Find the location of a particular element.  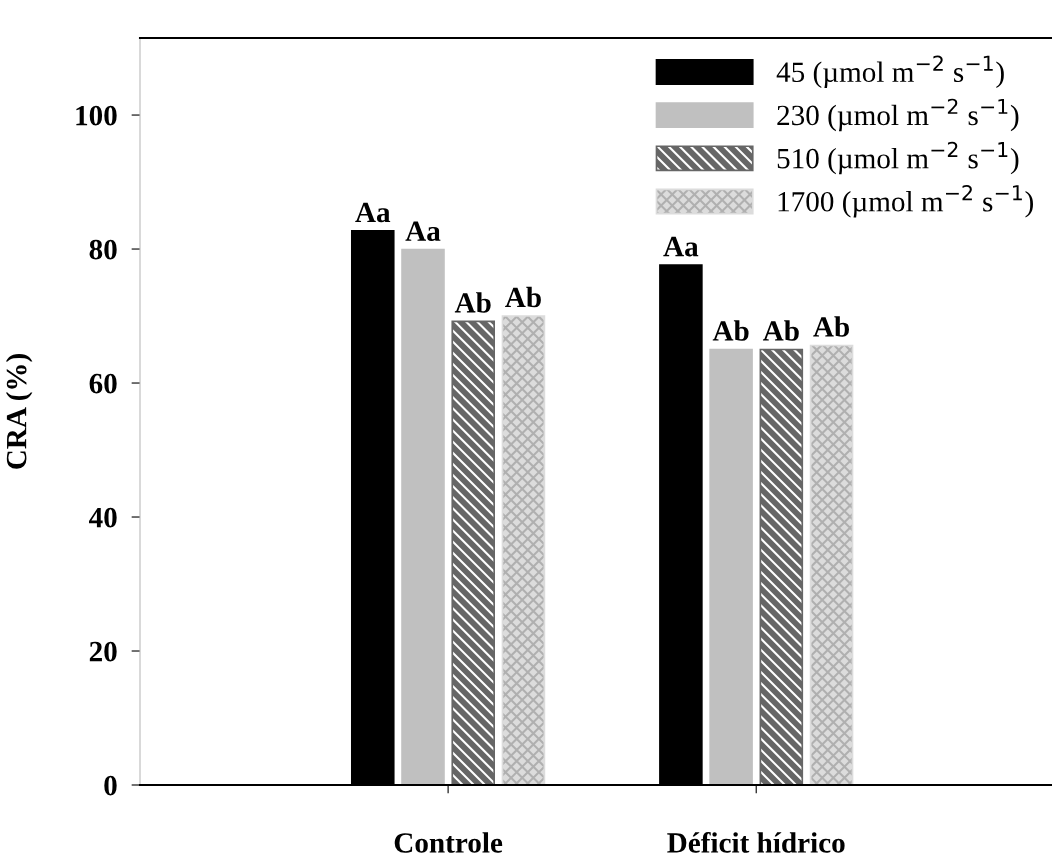

legend-label: 510 (µmol m$^{−2}$ s$^{−1}$) is located at coordinates (898, 158).